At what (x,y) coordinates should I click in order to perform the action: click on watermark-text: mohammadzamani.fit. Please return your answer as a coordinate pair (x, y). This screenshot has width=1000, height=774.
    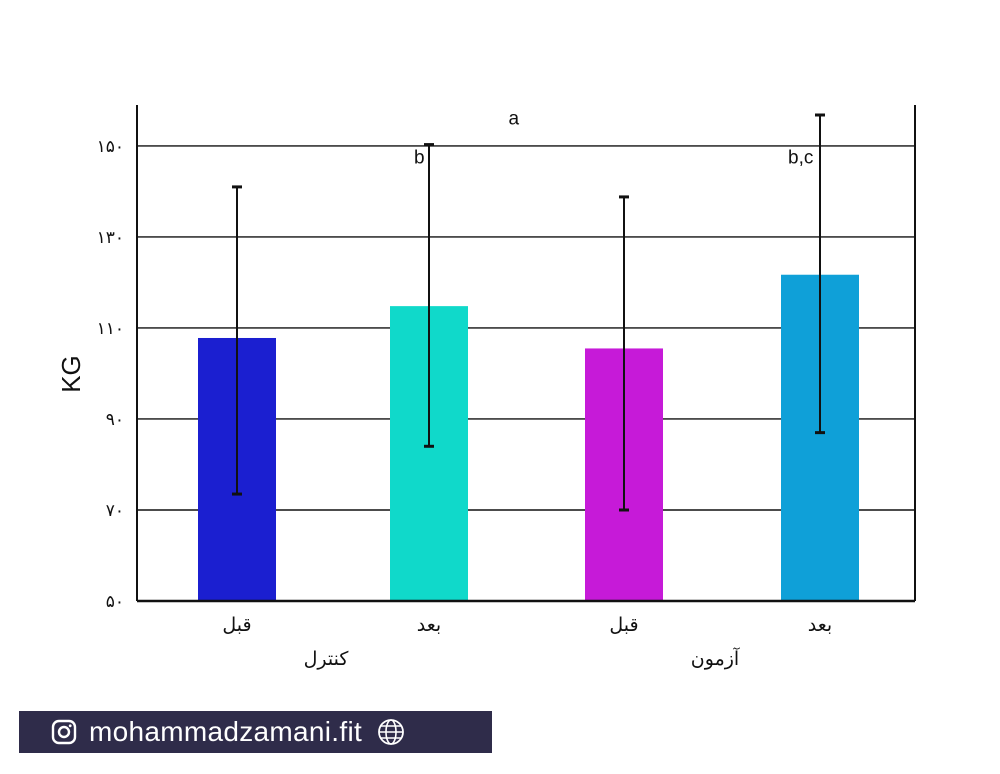
    Looking at the image, I should click on (226, 731).